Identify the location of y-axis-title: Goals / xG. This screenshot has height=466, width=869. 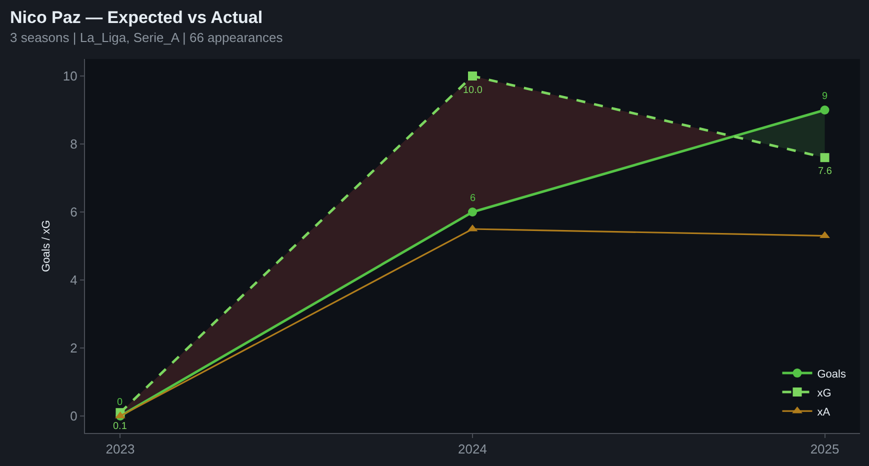
(46, 246).